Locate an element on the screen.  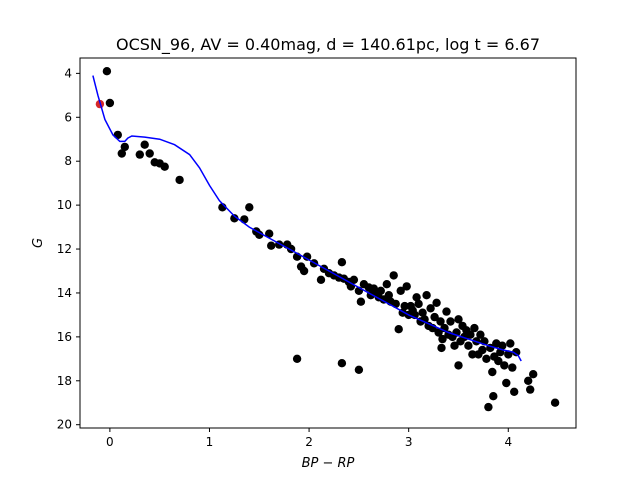
y-axis-label: G is located at coordinates (38, 243).